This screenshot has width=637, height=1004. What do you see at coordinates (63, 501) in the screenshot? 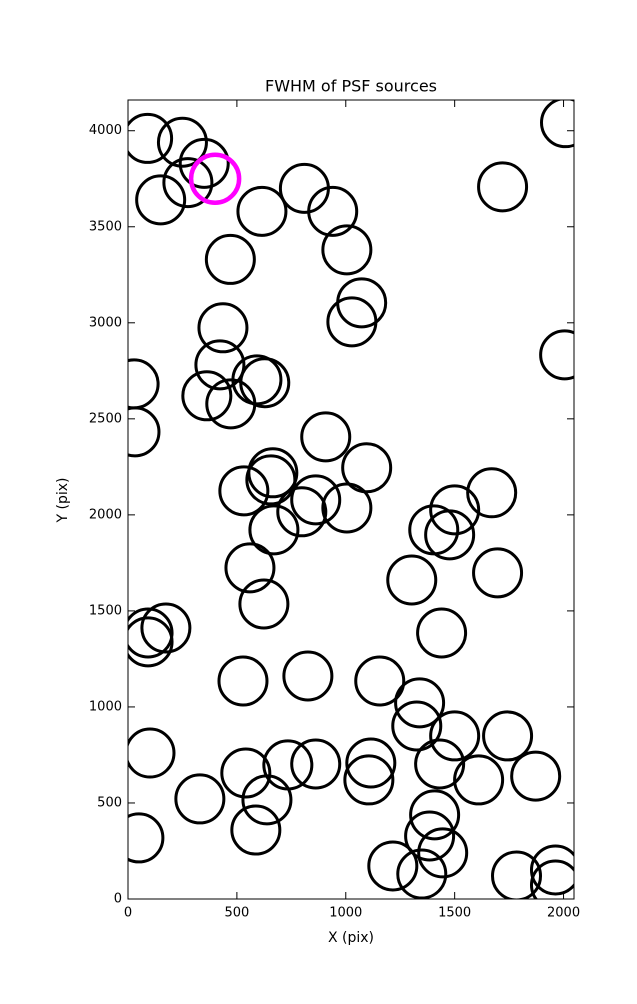
I see `y-axis-label: Y (pix)` at bounding box center [63, 501].